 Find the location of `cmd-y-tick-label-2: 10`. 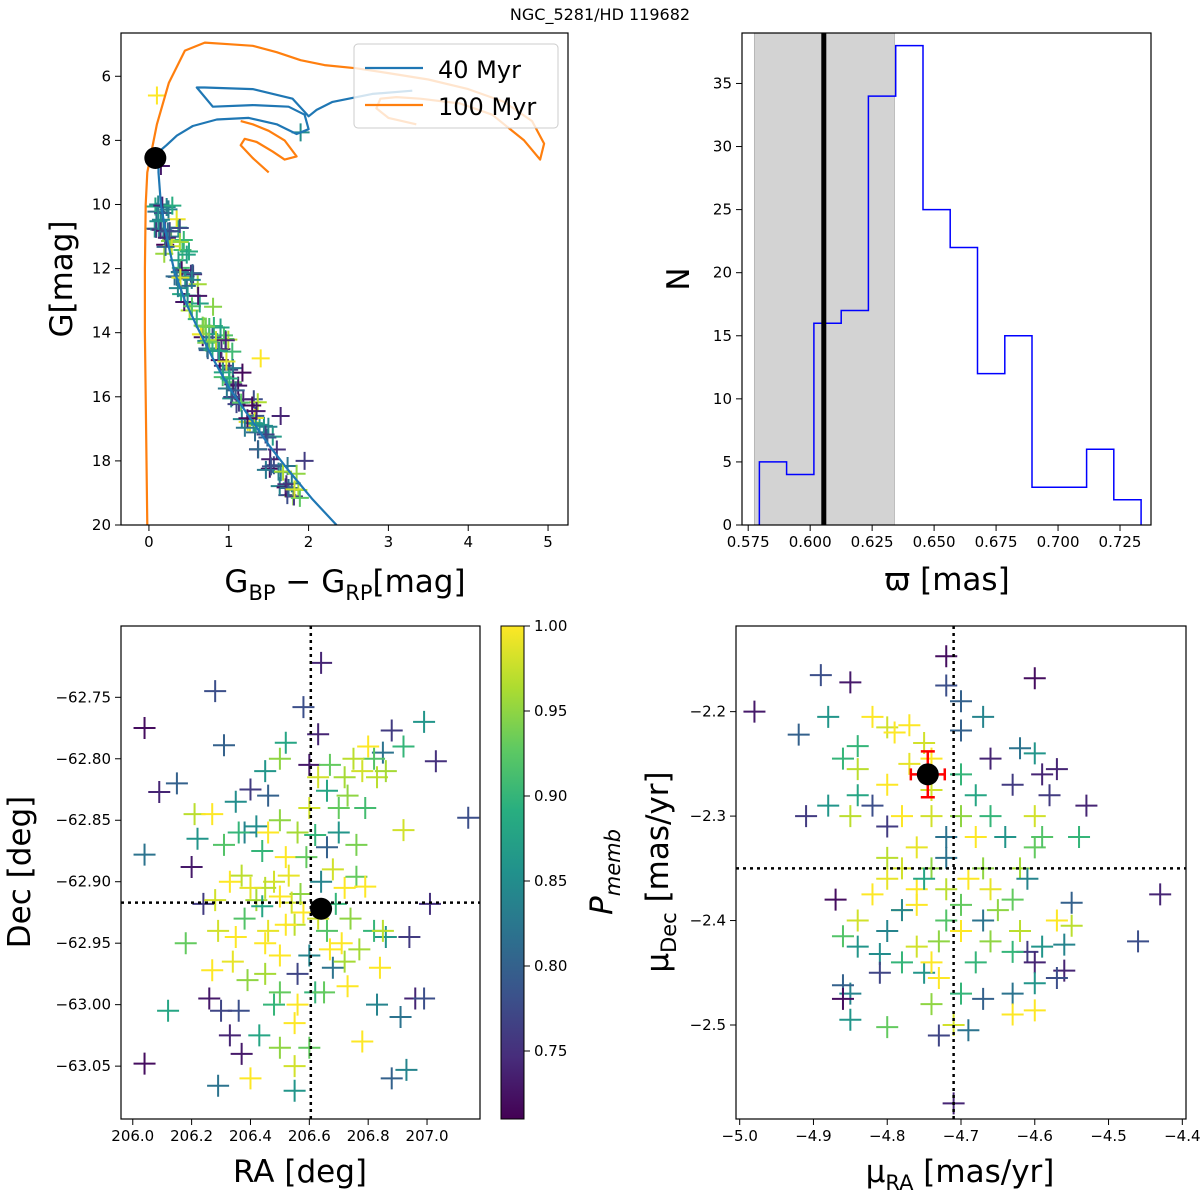

cmd-y-tick-label-2: 10 is located at coordinates (101, 204).